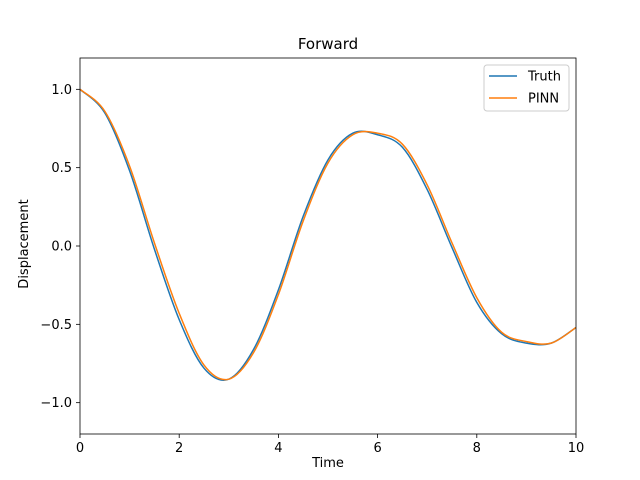 The image size is (640, 480). What do you see at coordinates (328, 44) in the screenshot?
I see `chart-title: Forward` at bounding box center [328, 44].